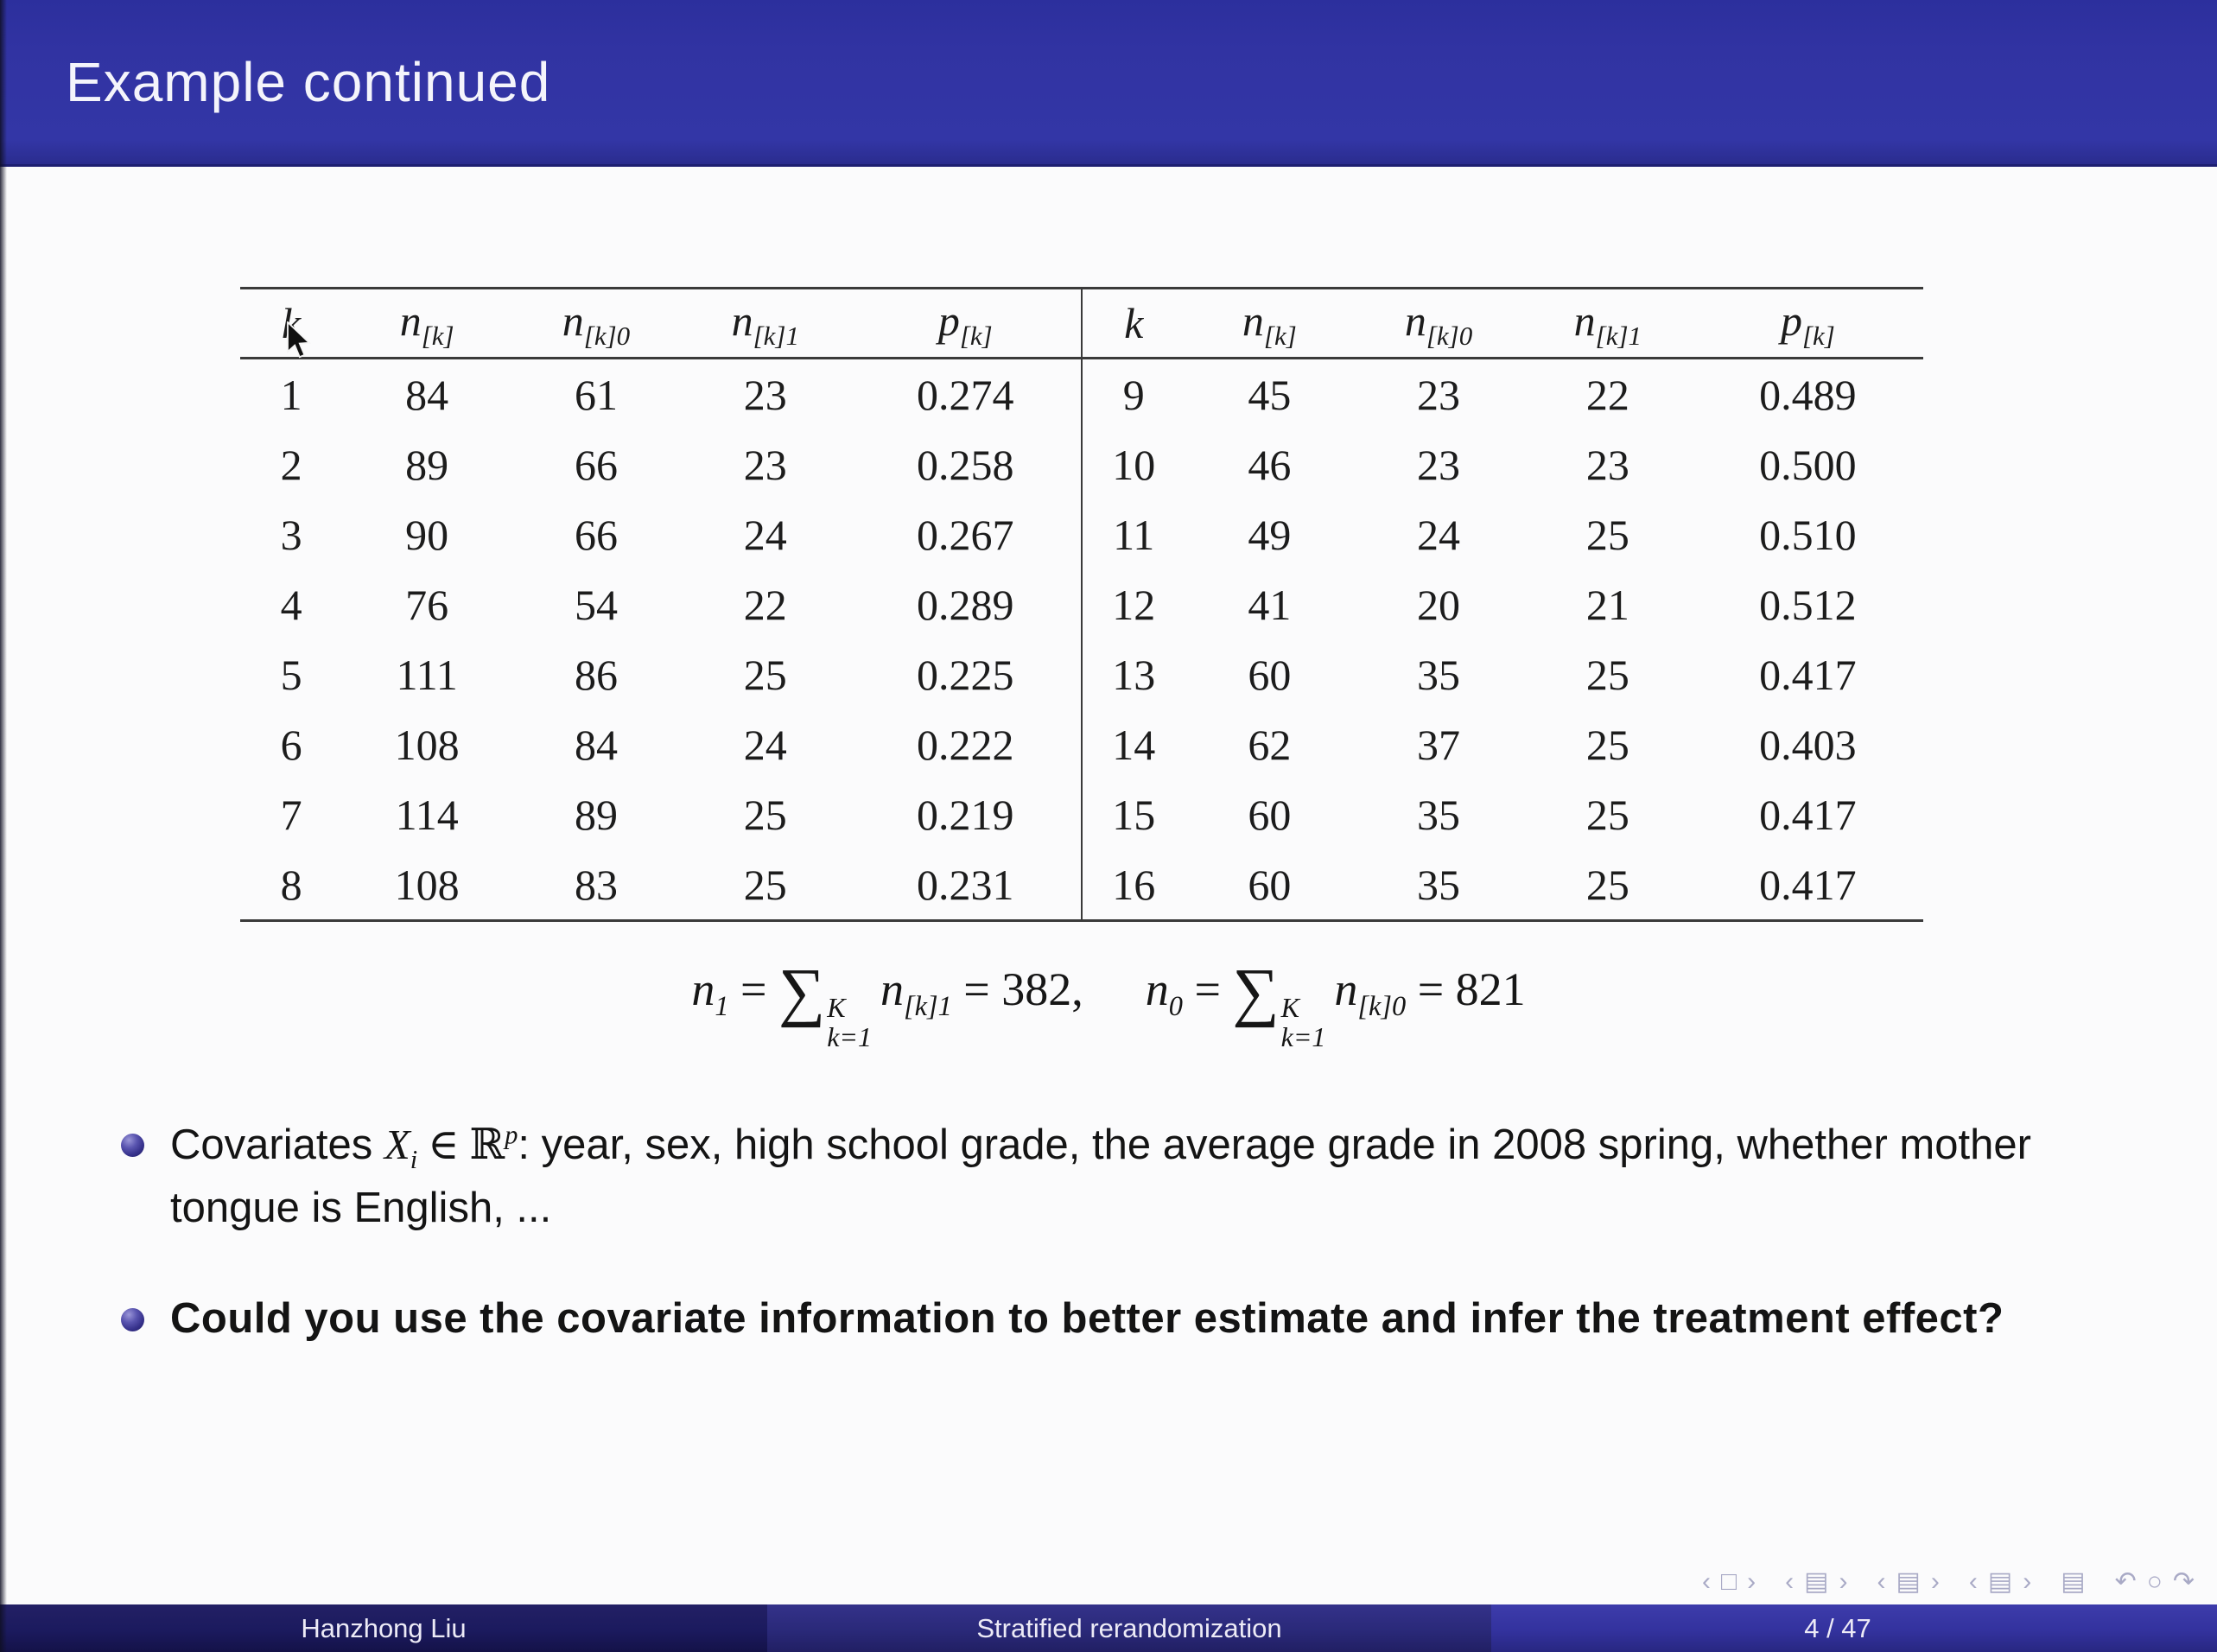 The image size is (2217, 1652). What do you see at coordinates (291, 884) in the screenshot?
I see `table-cell: 8` at bounding box center [291, 884].